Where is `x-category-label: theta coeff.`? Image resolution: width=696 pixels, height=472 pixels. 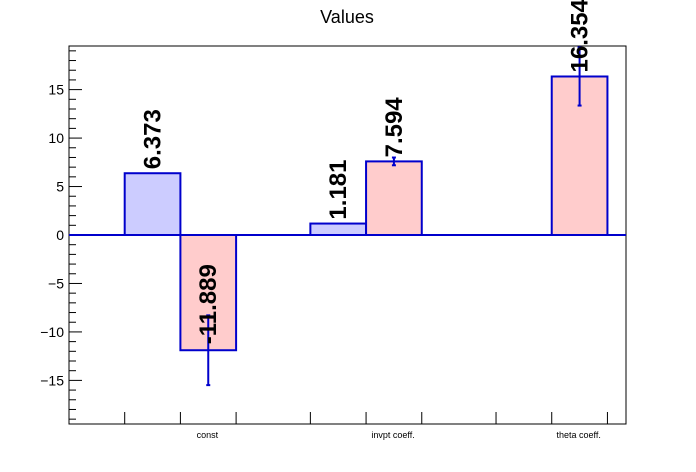
x-category-label: theta coeff. is located at coordinates (579, 435).